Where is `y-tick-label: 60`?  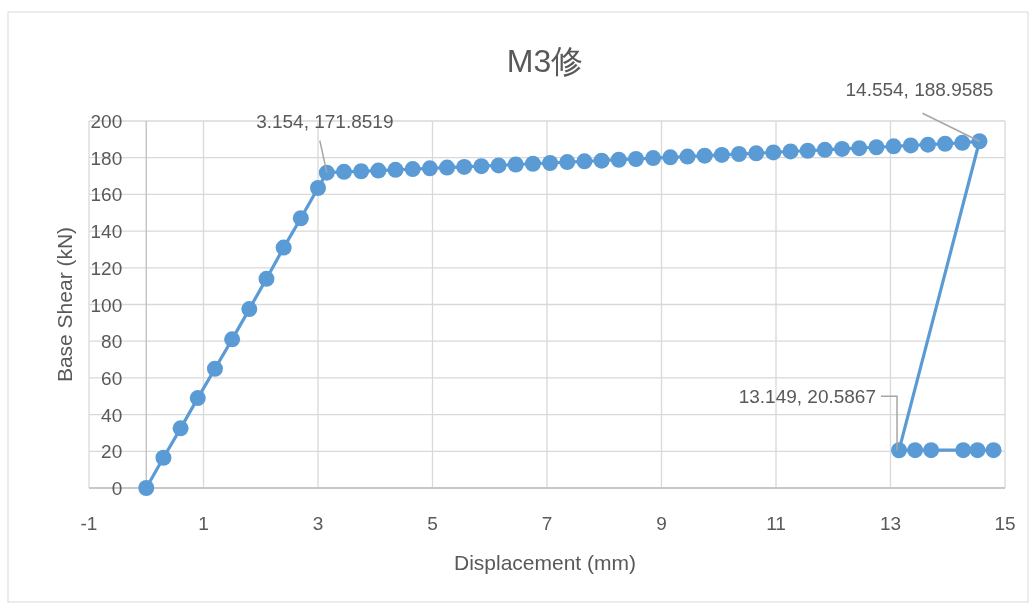
y-tick-label: 60 is located at coordinates (112, 378).